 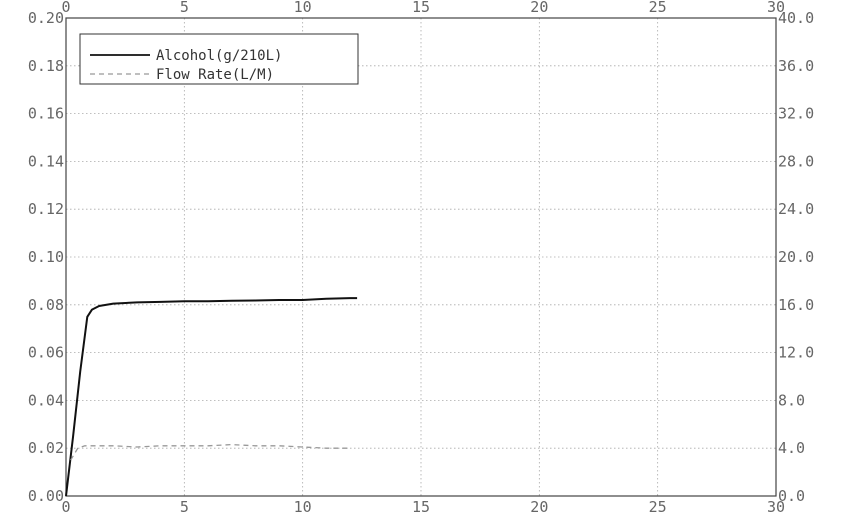 What do you see at coordinates (46, 161) in the screenshot?
I see `y-left-tick-label: 0.14` at bounding box center [46, 161].